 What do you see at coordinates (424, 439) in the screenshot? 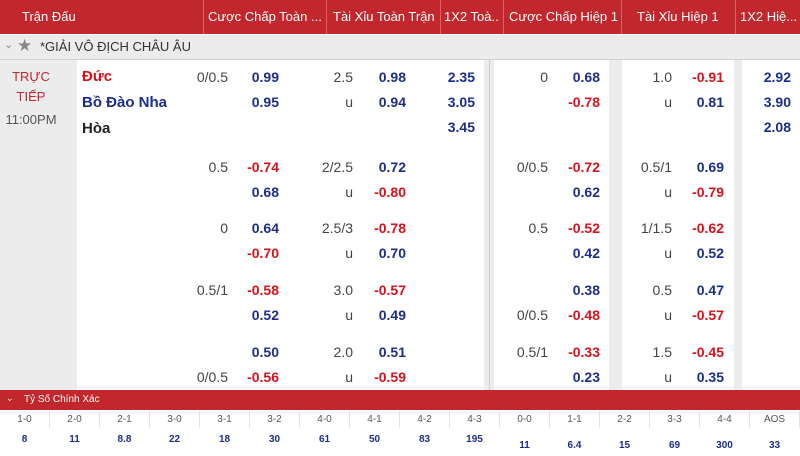
I see `score-odds: 83` at bounding box center [424, 439].